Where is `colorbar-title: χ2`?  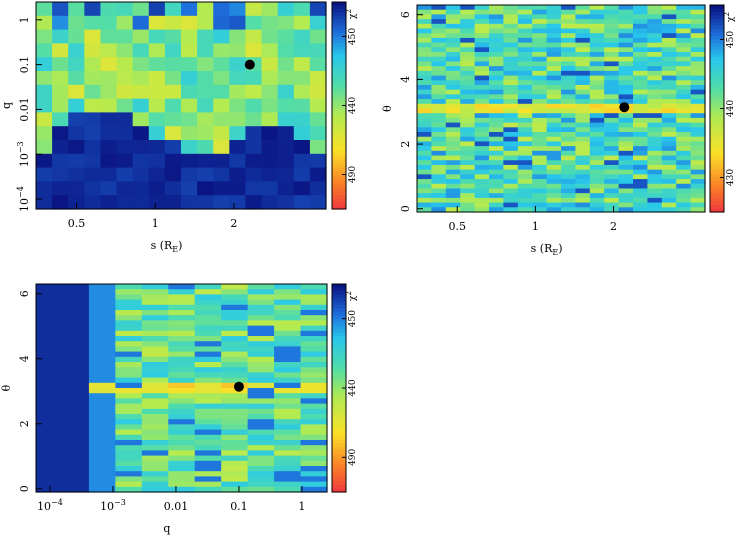 colorbar-title: χ2 is located at coordinates (351, 296).